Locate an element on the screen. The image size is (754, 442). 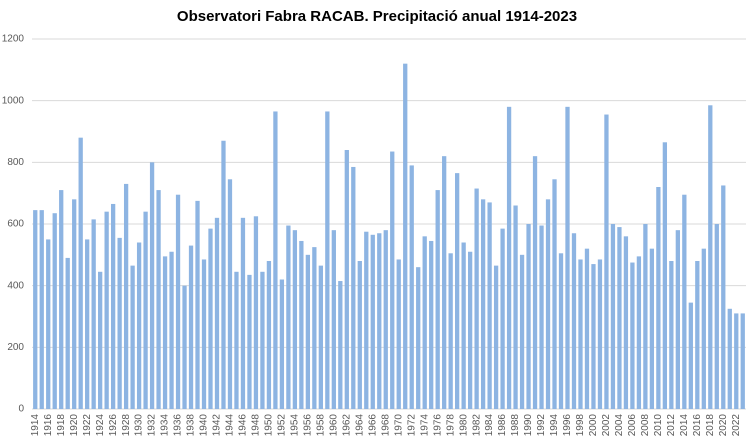
y-tick-label: 200 is located at coordinates (15, 347).